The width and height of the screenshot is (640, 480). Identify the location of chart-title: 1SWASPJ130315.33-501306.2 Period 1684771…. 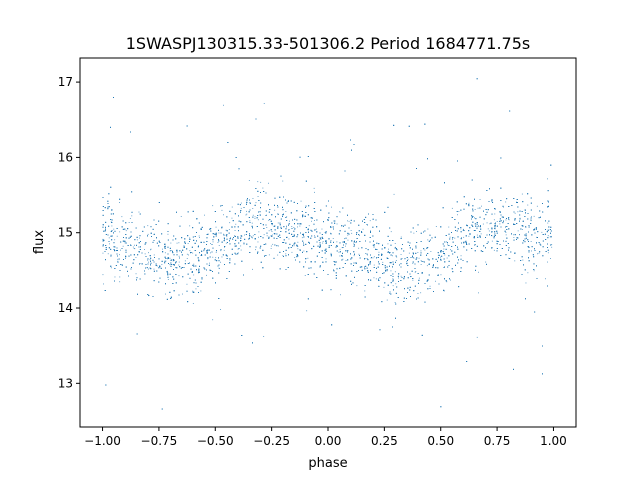
(328, 43).